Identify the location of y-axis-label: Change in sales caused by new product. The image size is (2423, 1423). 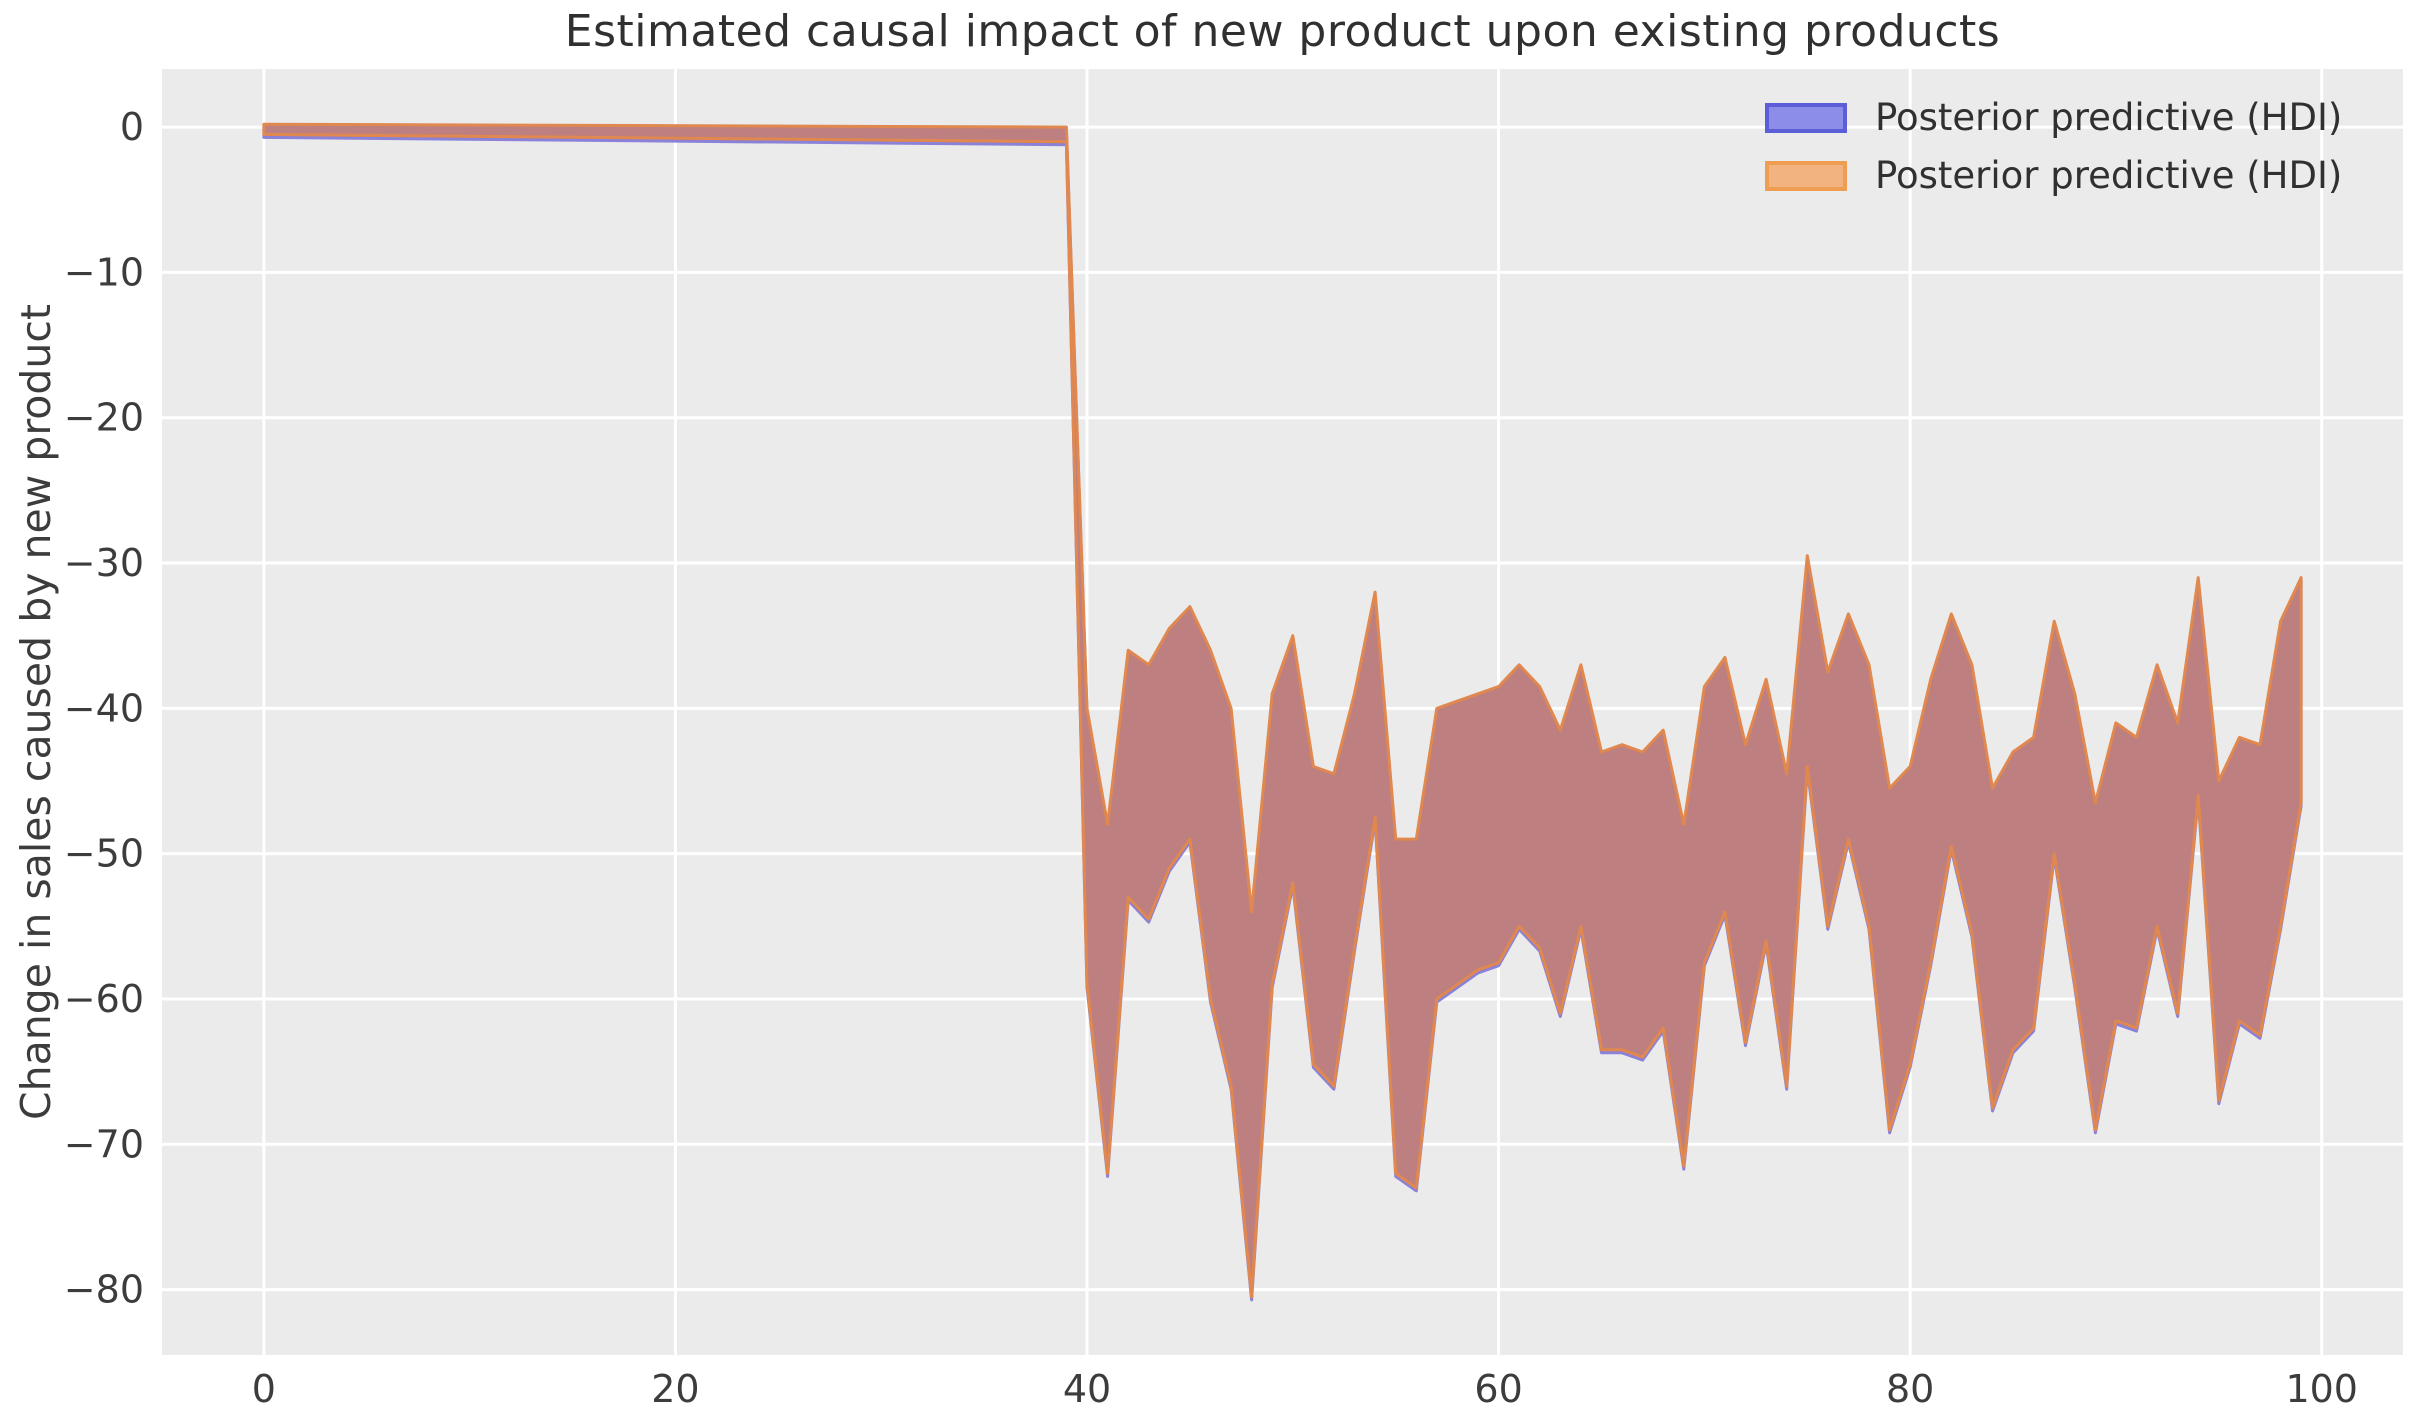
(36, 712).